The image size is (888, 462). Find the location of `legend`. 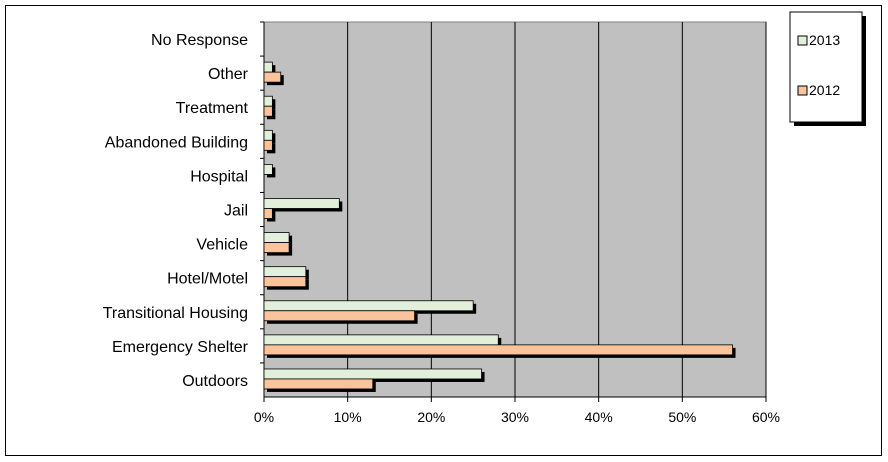

legend is located at coordinates (826, 67).